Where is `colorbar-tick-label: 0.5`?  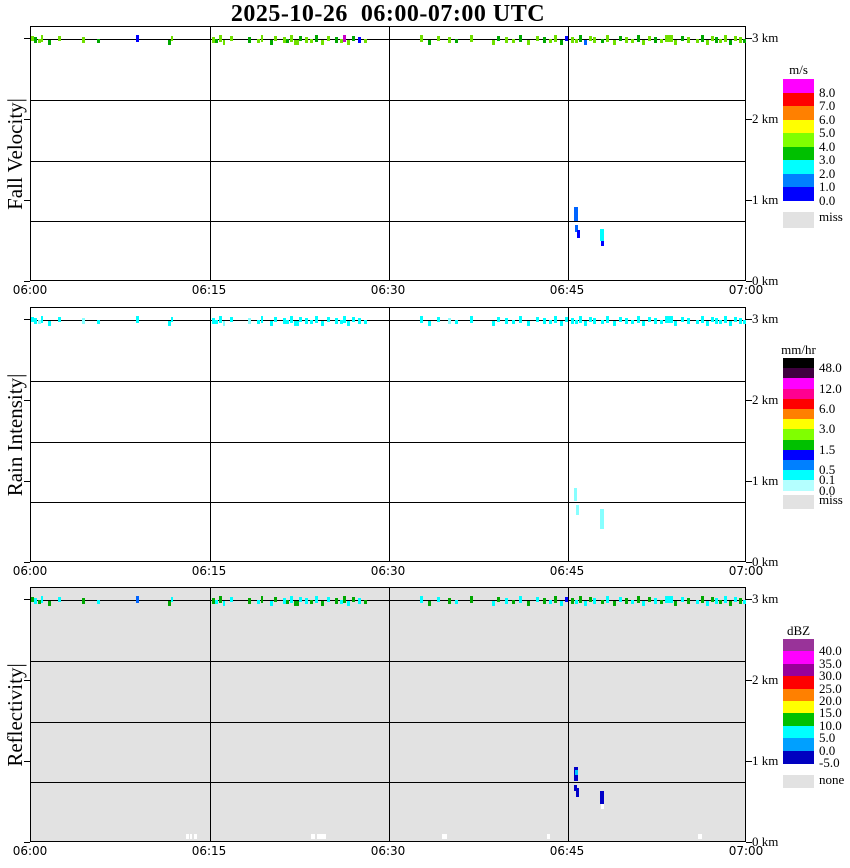 colorbar-tick-label: 0.5 is located at coordinates (827, 470).